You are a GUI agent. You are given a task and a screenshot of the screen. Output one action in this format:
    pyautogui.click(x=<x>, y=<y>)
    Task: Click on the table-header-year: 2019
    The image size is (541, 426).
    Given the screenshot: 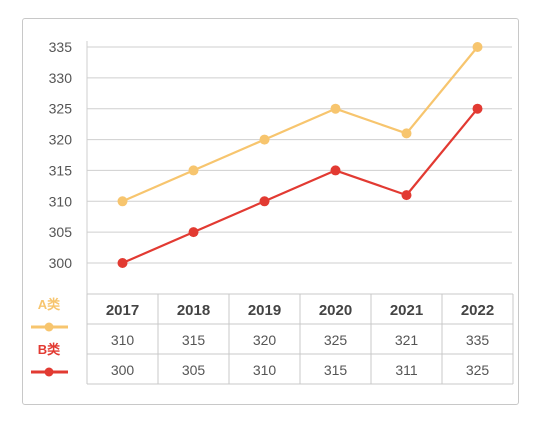 What is the action you would take?
    pyautogui.click(x=264, y=310)
    